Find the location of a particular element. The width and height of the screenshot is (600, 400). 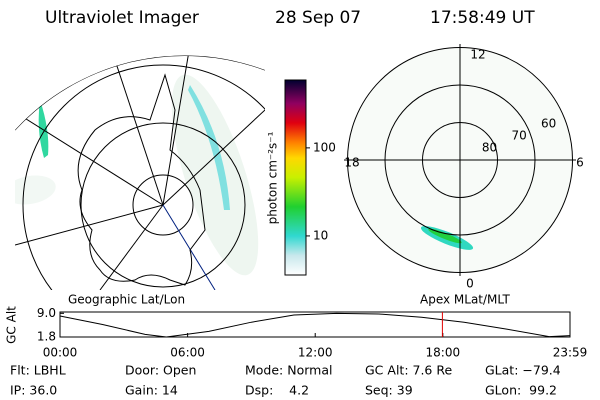

lat-ring is located at coordinates (460, 160).